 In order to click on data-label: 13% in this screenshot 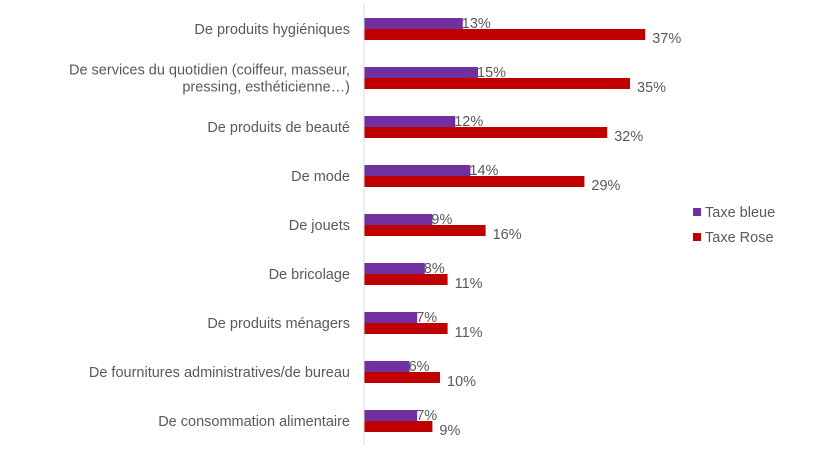, I will do `click(476, 24)`.